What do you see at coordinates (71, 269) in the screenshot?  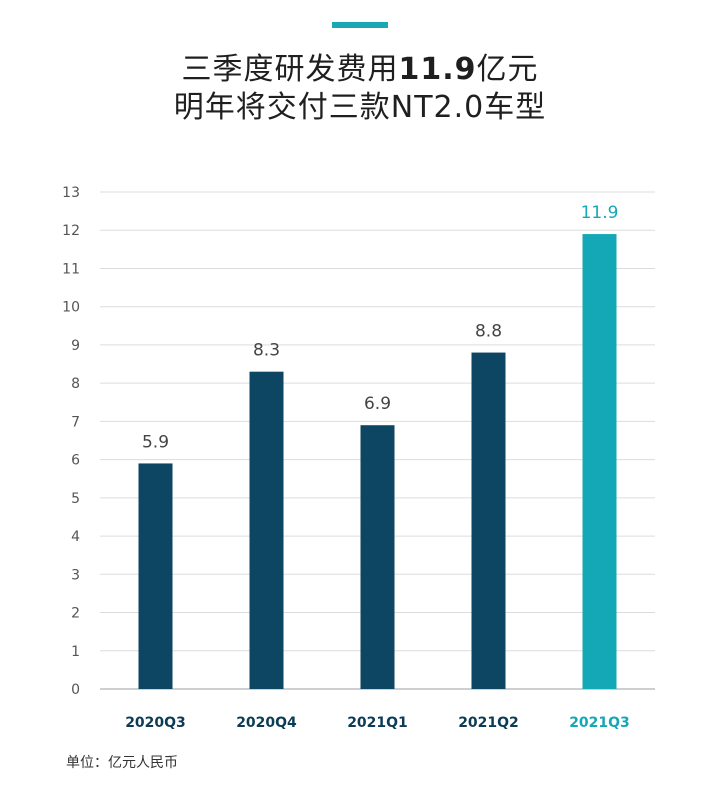 I see `y-tick-label: 11` at bounding box center [71, 269].